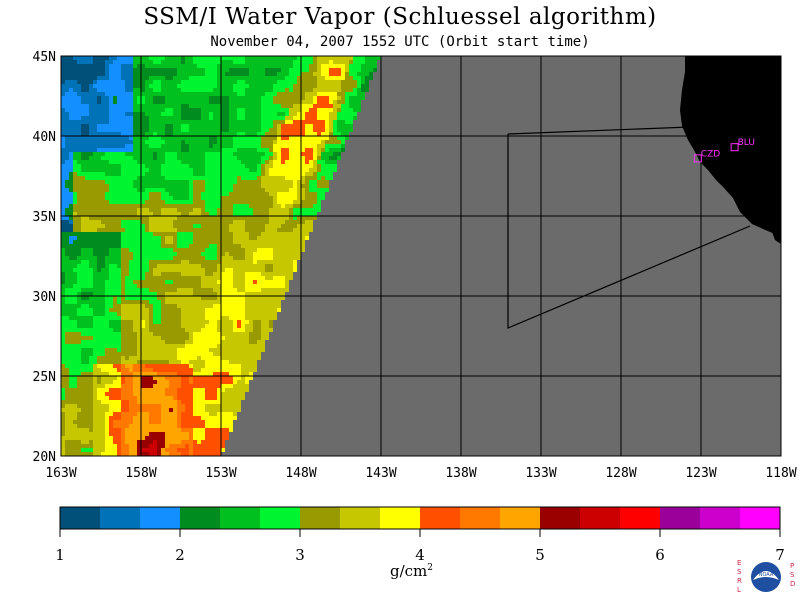  What do you see at coordinates (220, 473) in the screenshot?
I see `lon-label: 153W` at bounding box center [220, 473].